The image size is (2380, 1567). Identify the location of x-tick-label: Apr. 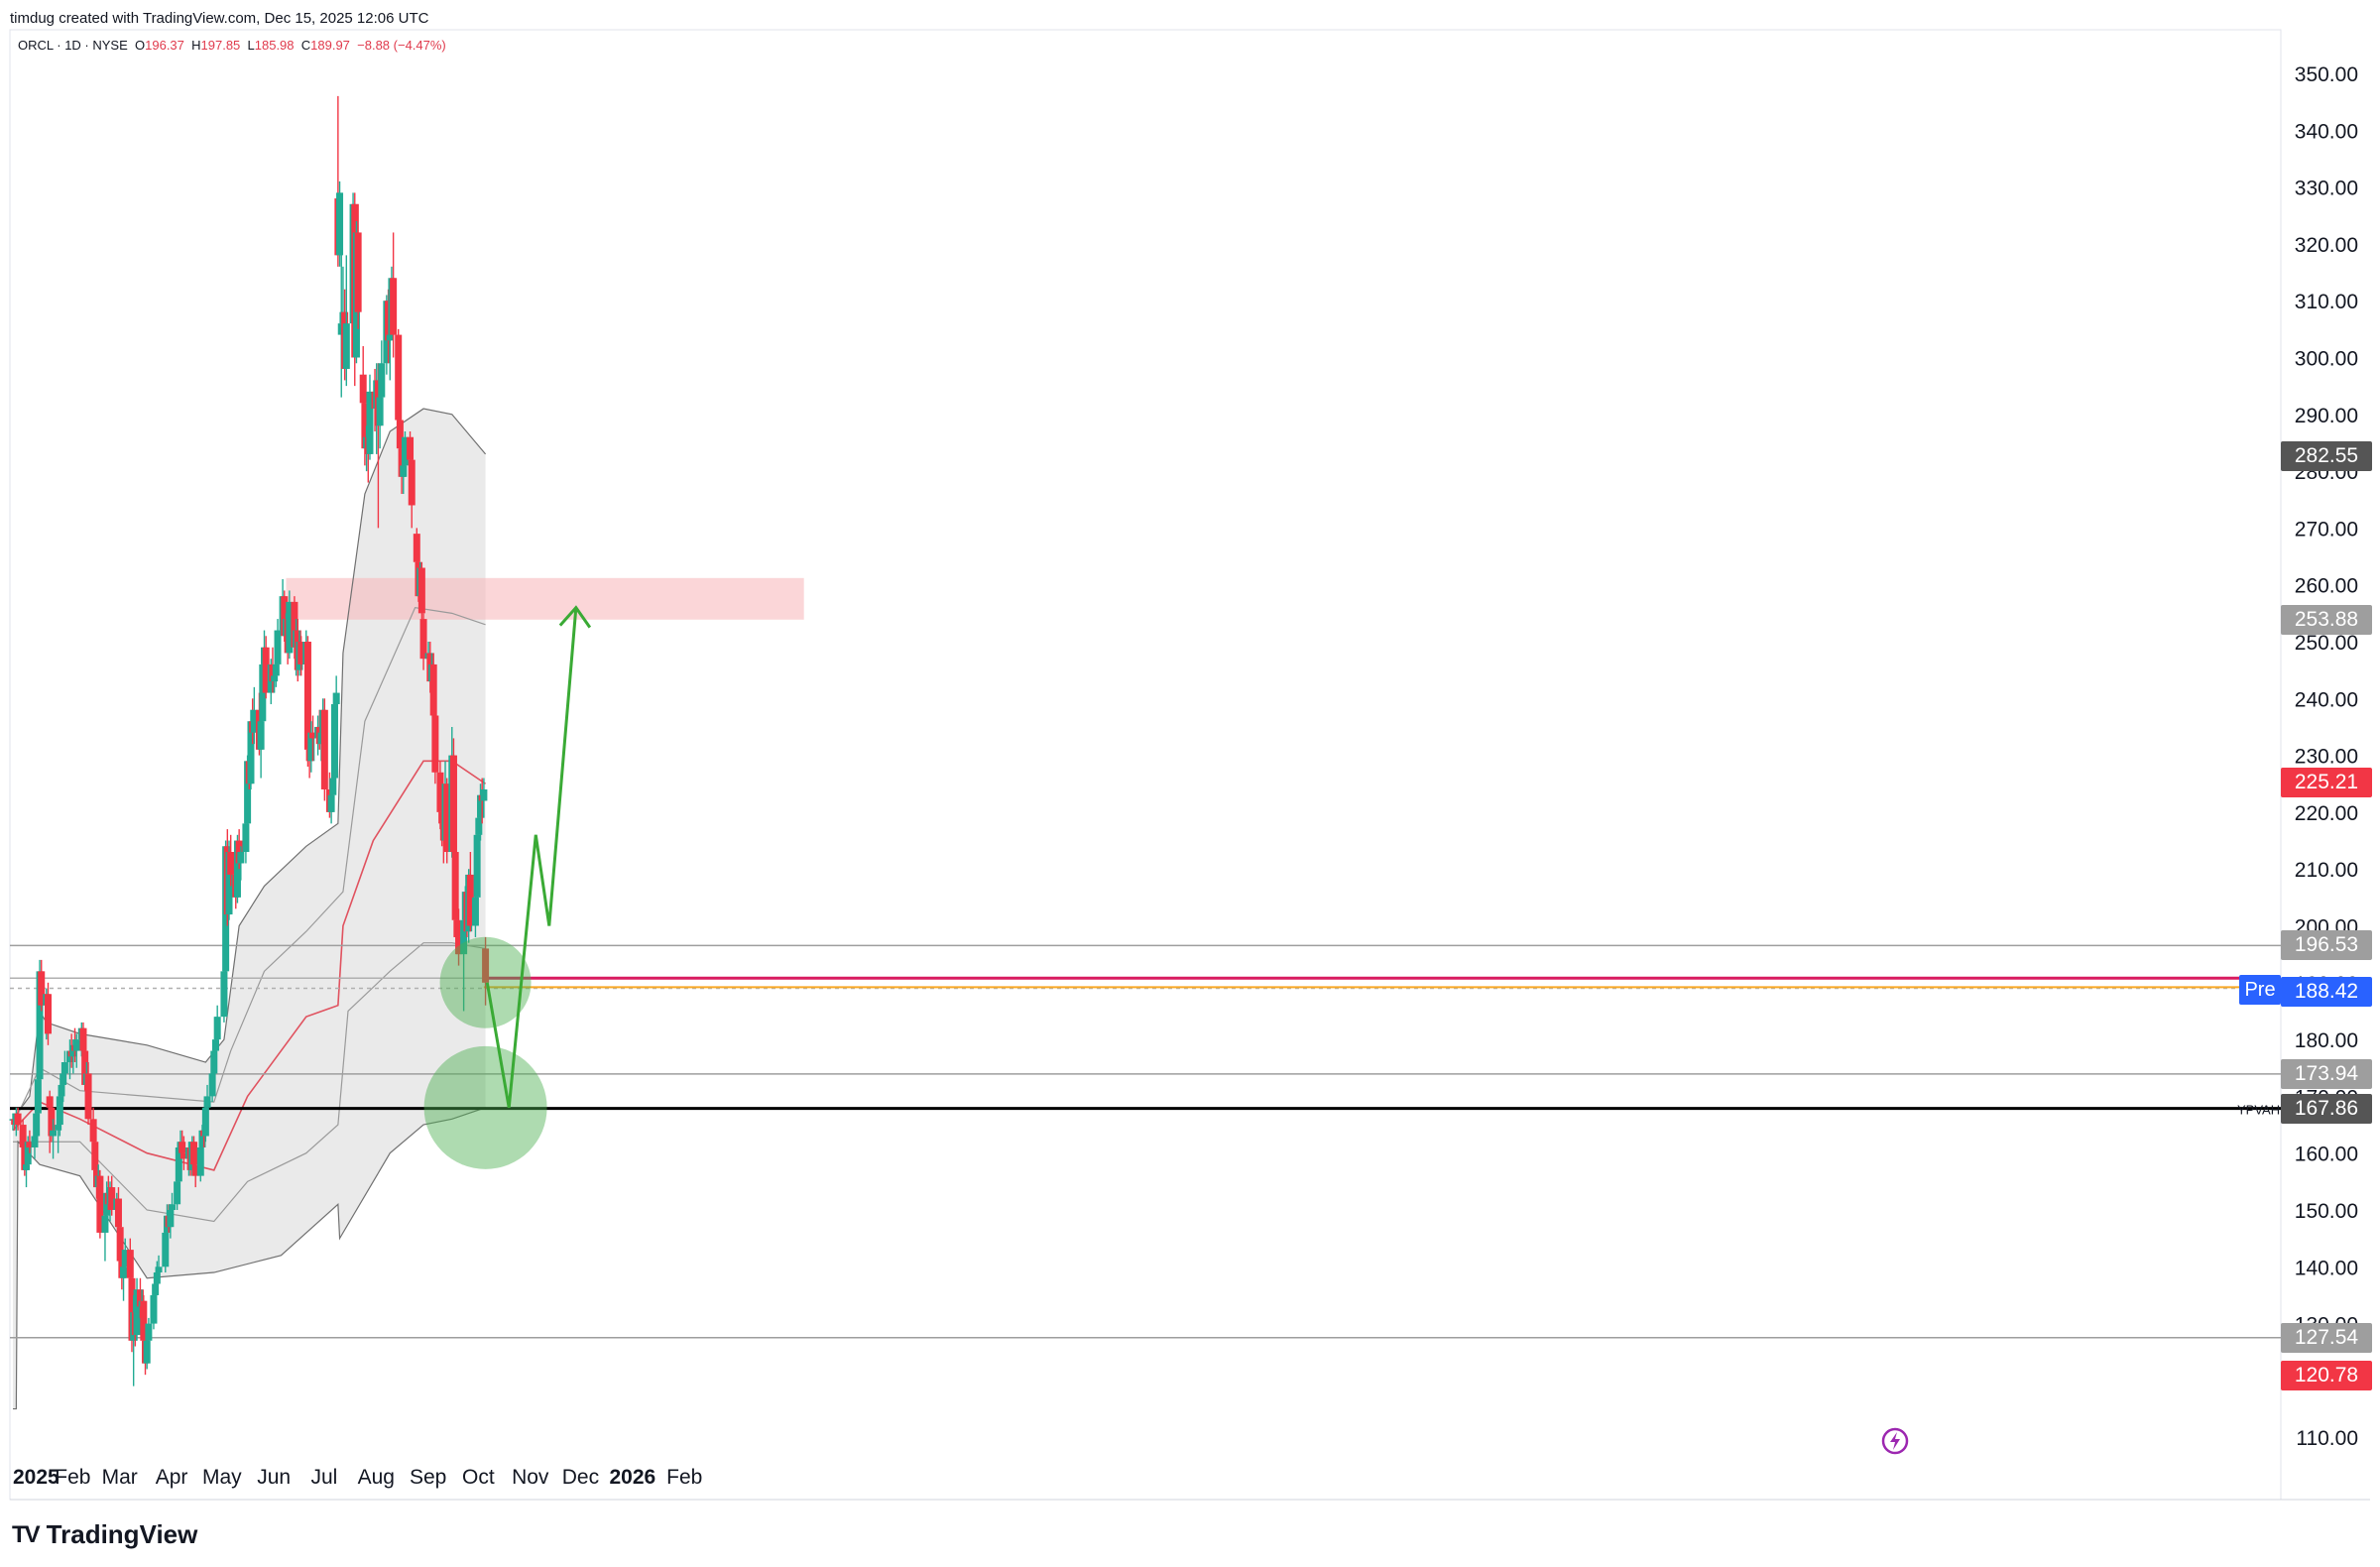
(172, 1478).